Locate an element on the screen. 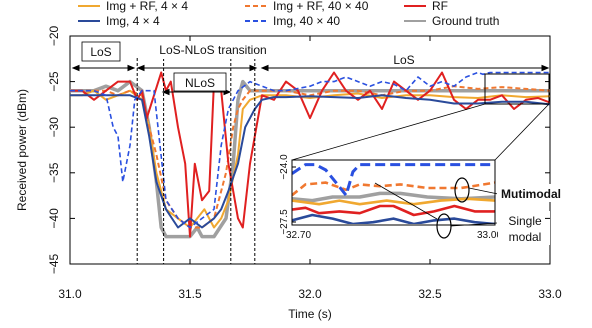 The height and width of the screenshot is (328, 592). legend-label: Img + RF, 40 × 40 is located at coordinates (321, 6).